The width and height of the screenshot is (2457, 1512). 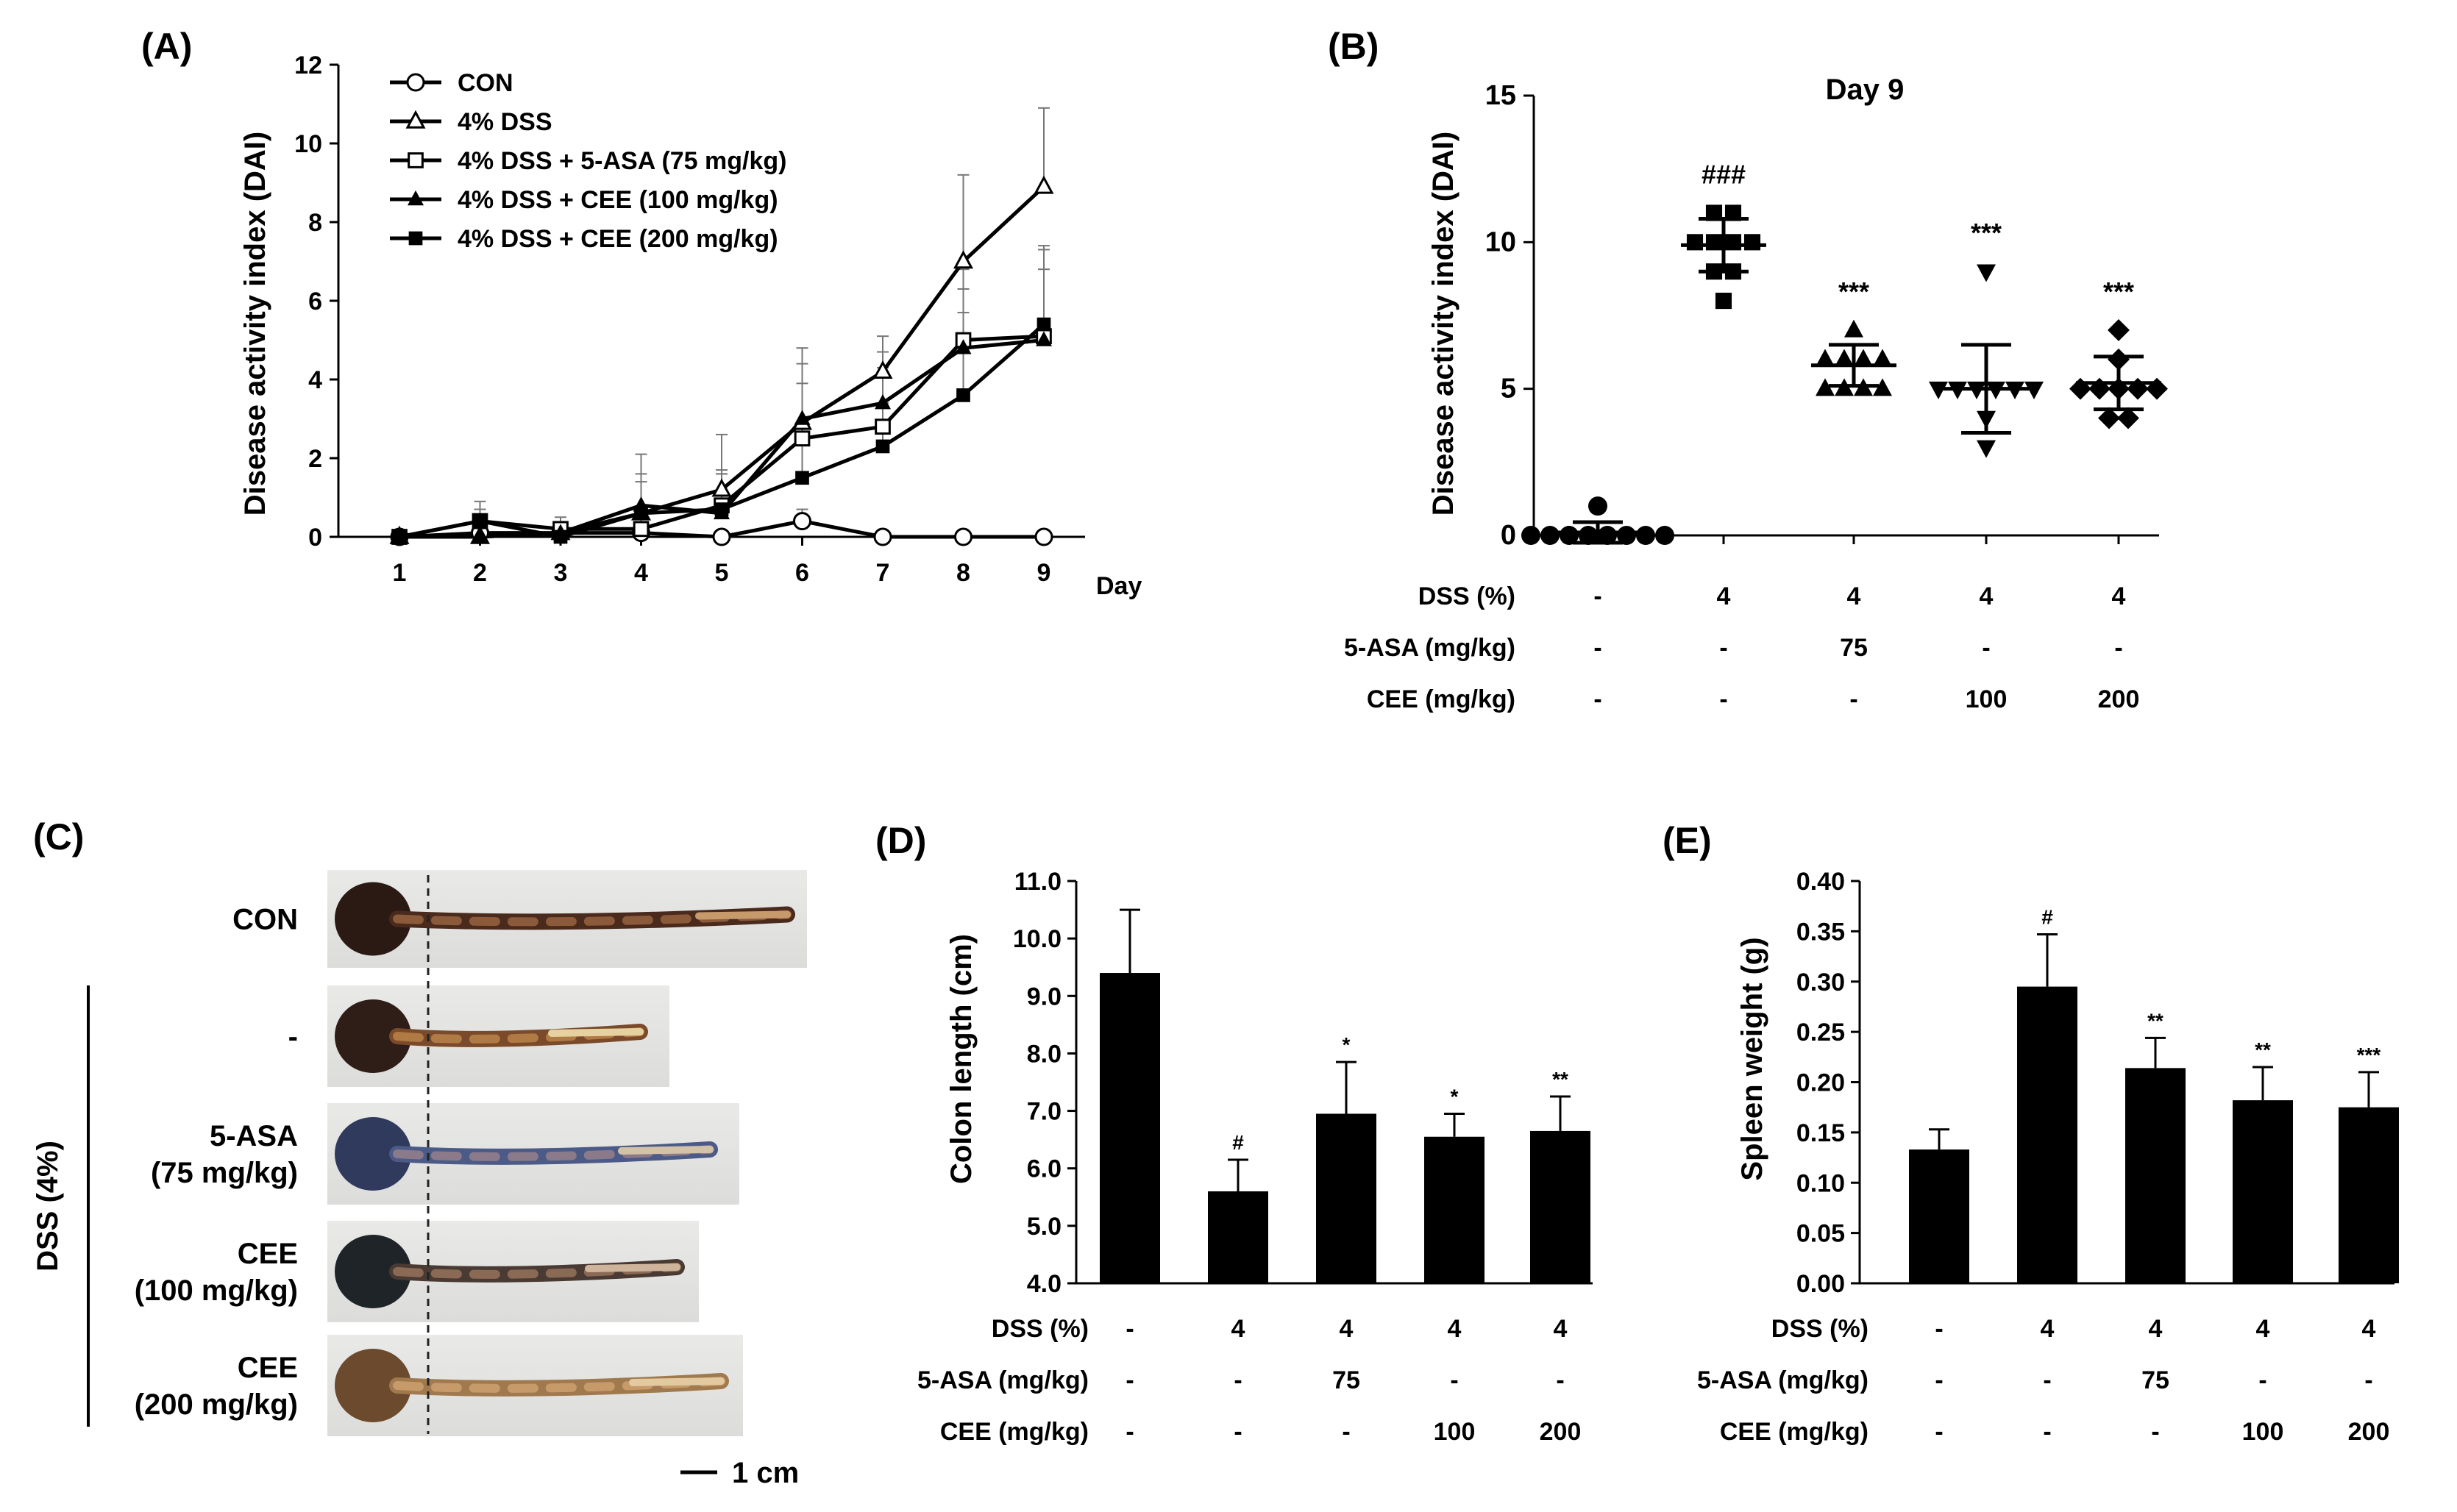 I want to click on y-tick-label: 0.00, so click(x=1820, y=1284).